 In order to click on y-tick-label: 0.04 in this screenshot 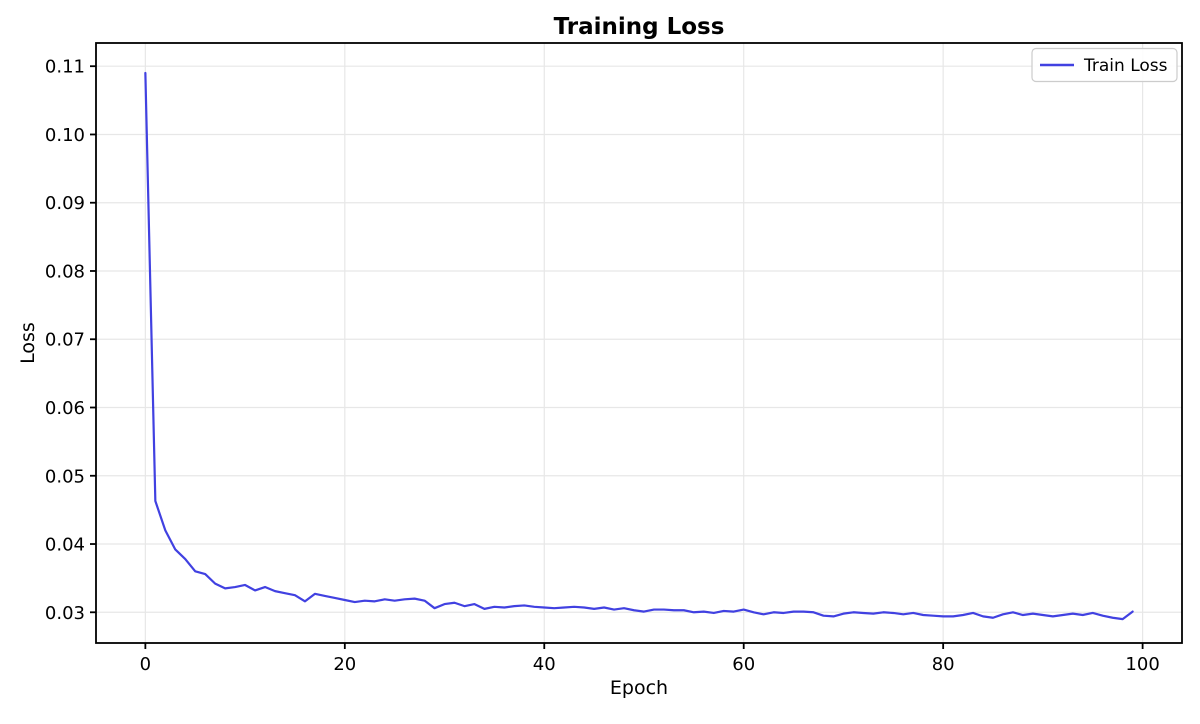, I will do `click(65, 545)`.